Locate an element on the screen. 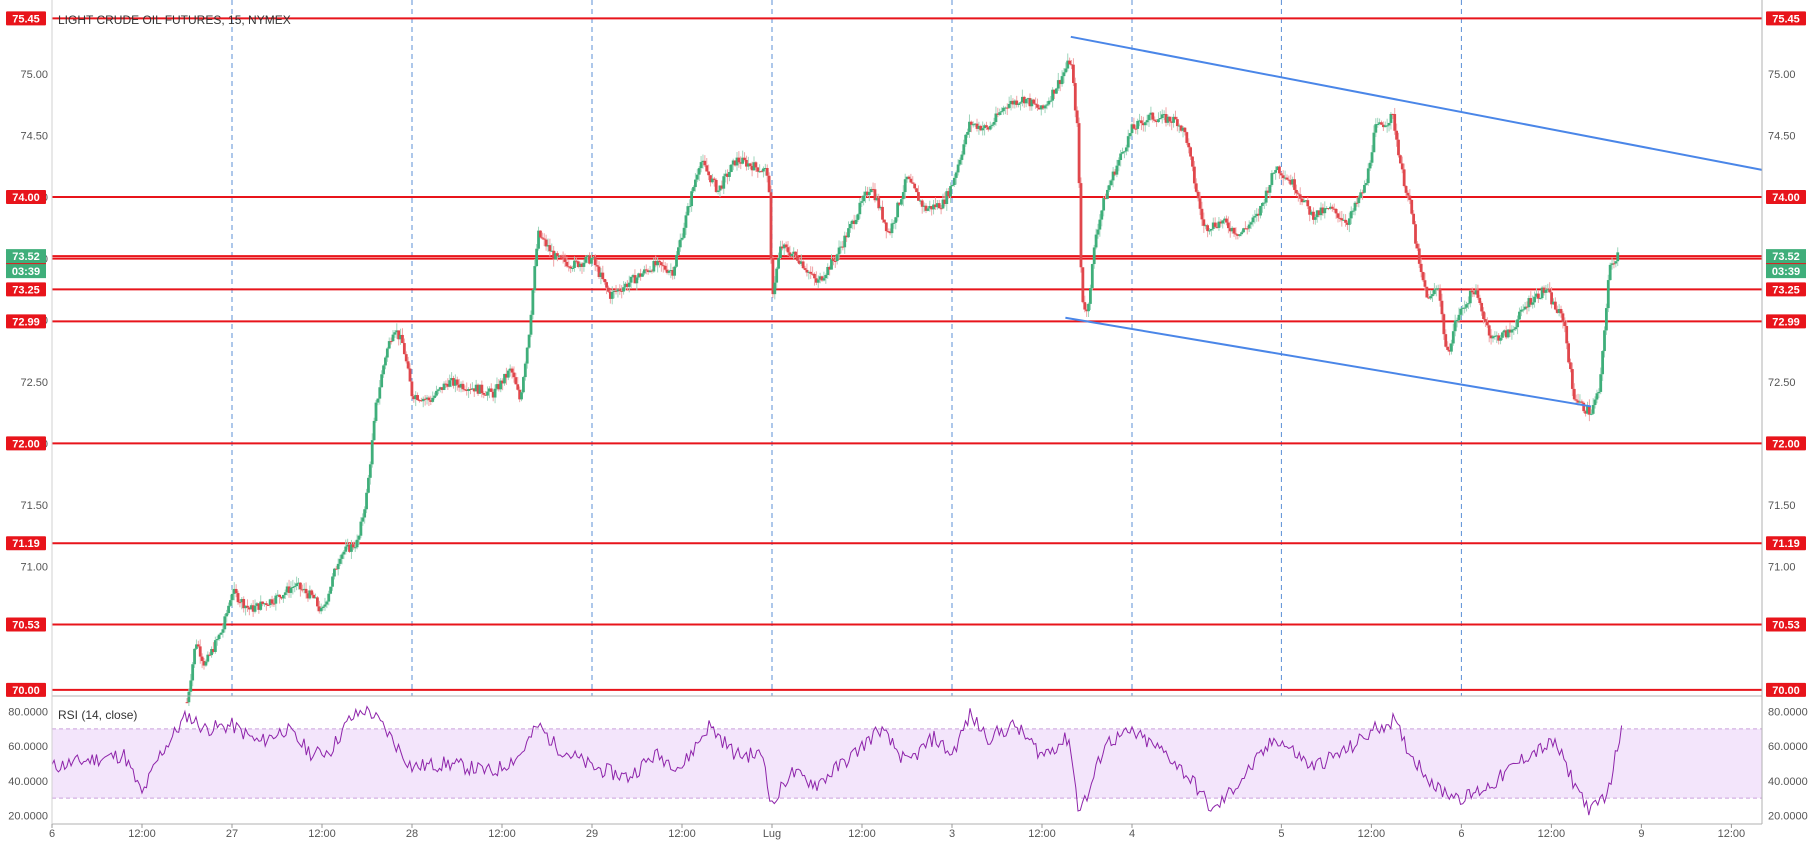  level-tag-right is located at coordinates (1786, 321).